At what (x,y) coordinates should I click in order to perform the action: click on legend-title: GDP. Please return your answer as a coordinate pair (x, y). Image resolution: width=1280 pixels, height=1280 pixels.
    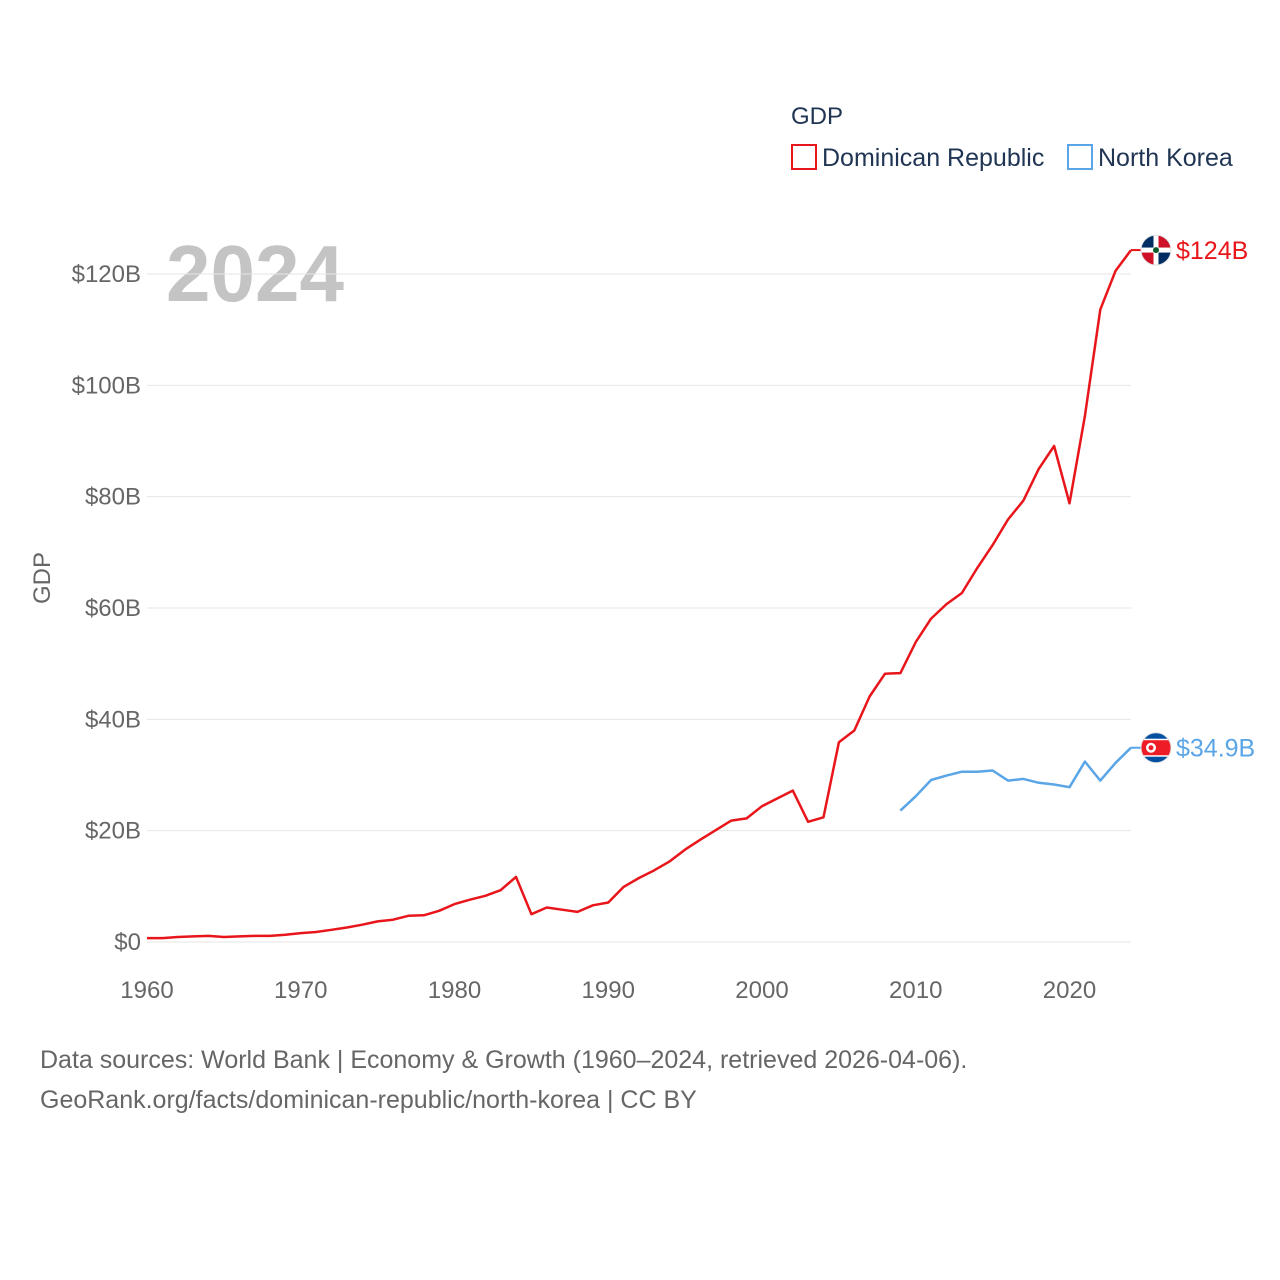
    Looking at the image, I should click on (817, 116).